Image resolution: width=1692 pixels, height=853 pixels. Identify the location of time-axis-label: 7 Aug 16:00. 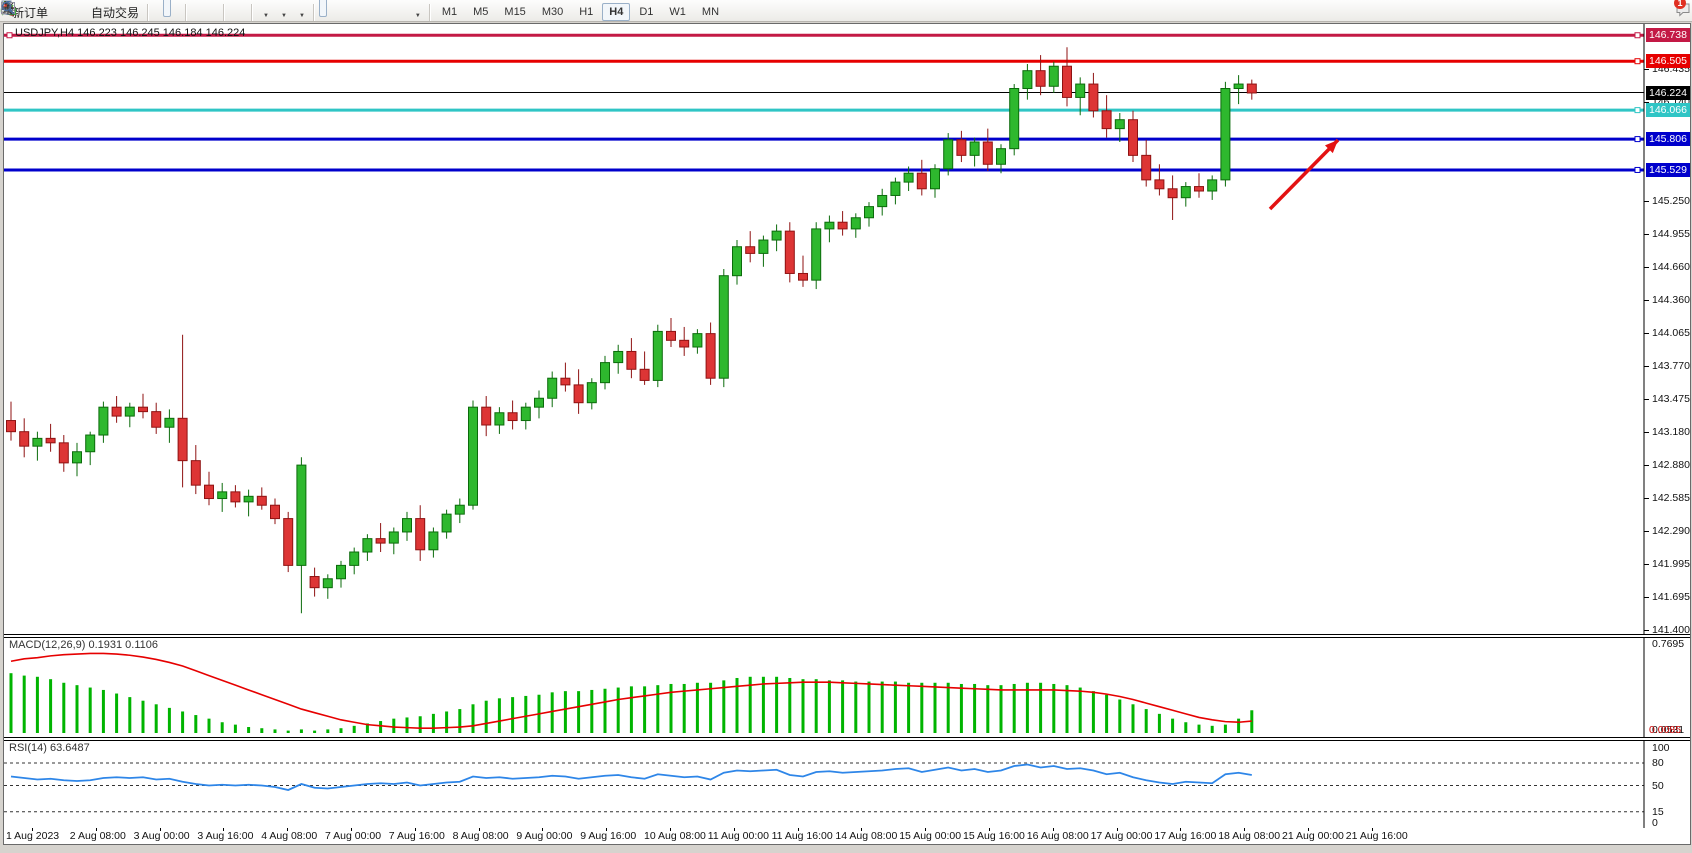
(416, 836).